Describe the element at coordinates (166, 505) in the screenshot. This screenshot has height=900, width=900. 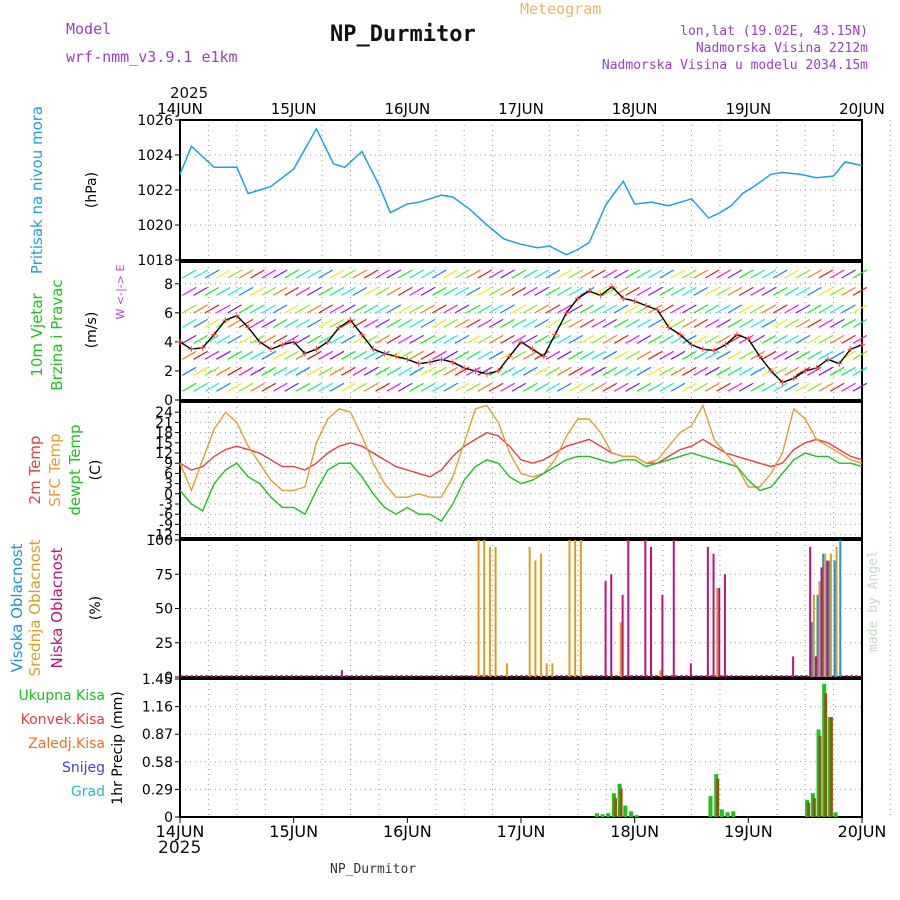
I see `temperature-ytick-label: -3` at that location.